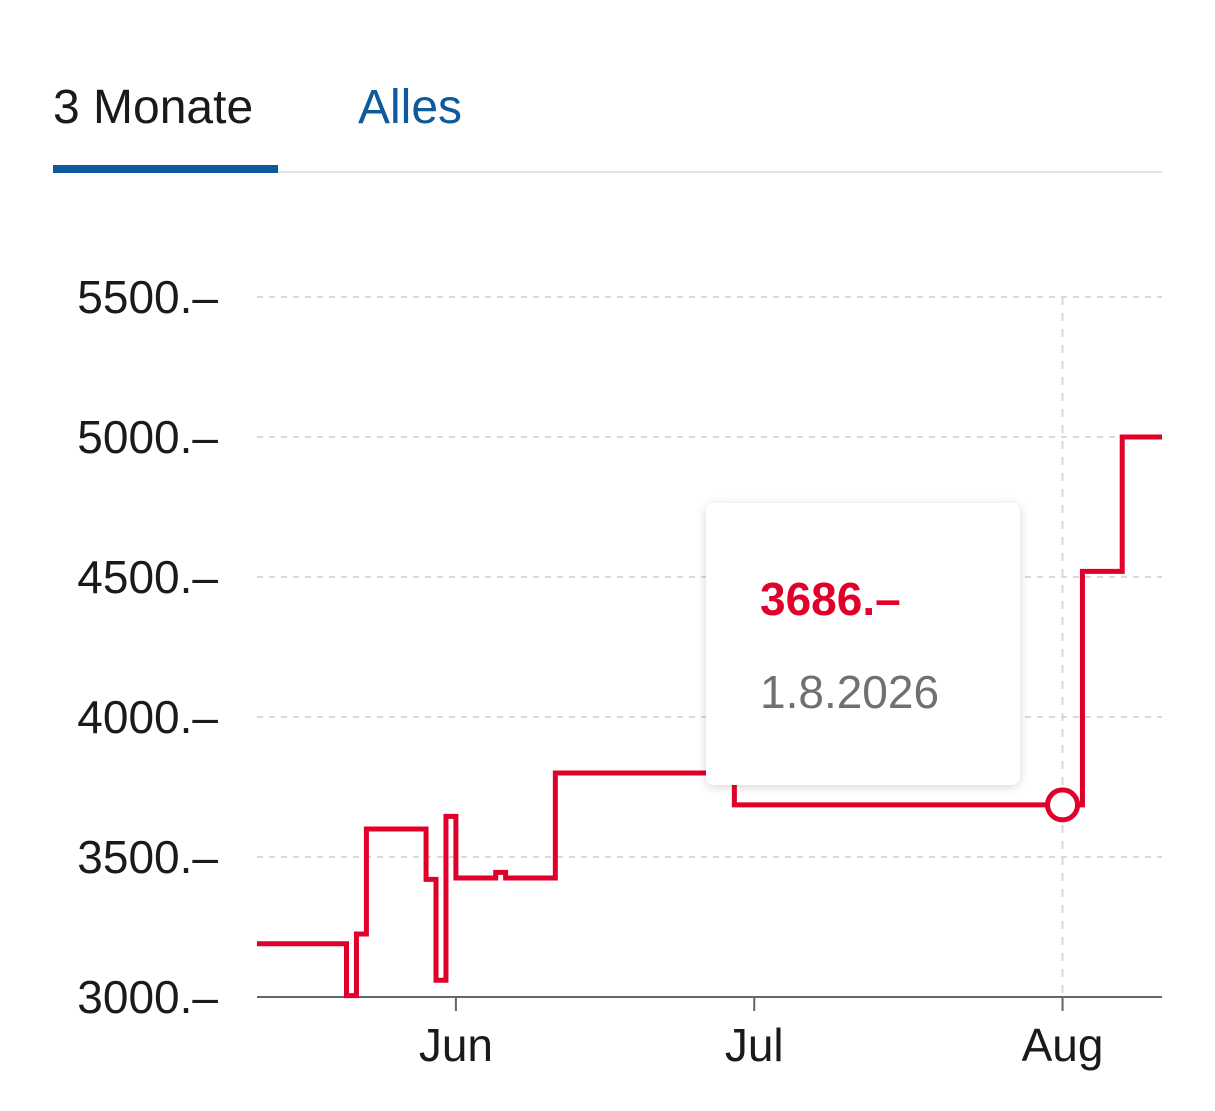 This screenshot has width=1215, height=1111. What do you see at coordinates (147, 997) in the screenshot?
I see `y-tick-label: 3000.–` at bounding box center [147, 997].